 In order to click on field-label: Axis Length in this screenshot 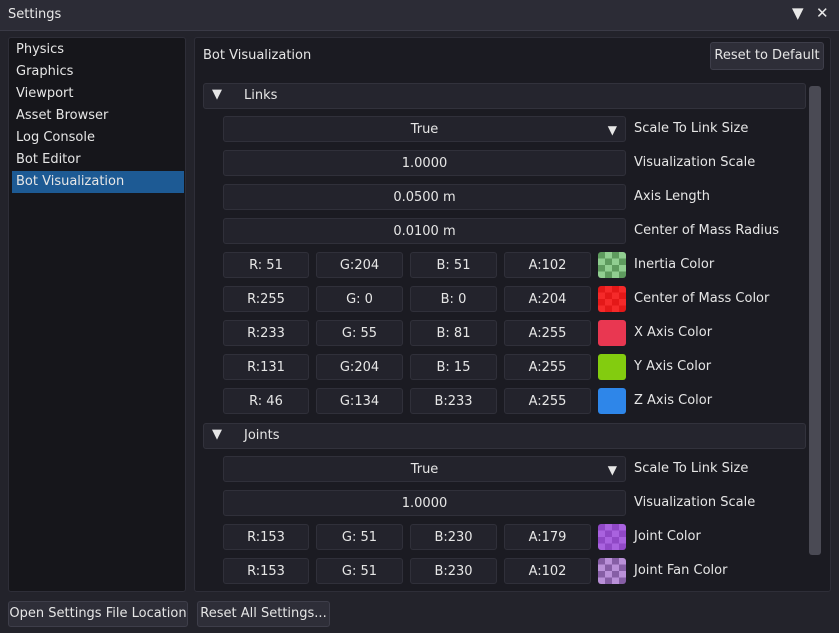, I will do `click(672, 196)`.